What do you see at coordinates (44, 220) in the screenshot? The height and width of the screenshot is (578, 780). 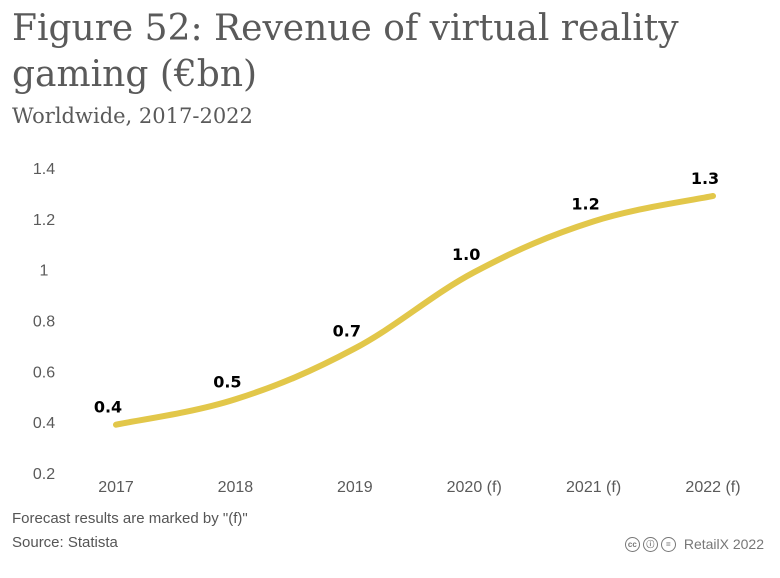 I see `y-tick-label: 1.2` at bounding box center [44, 220].